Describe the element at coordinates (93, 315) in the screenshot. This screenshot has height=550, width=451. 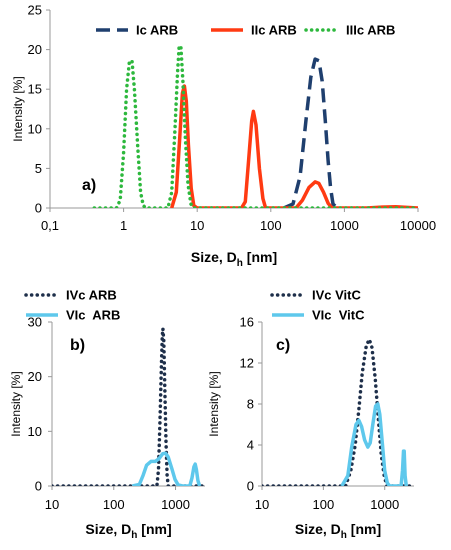
I see `legend-label: VIc ARB` at that location.